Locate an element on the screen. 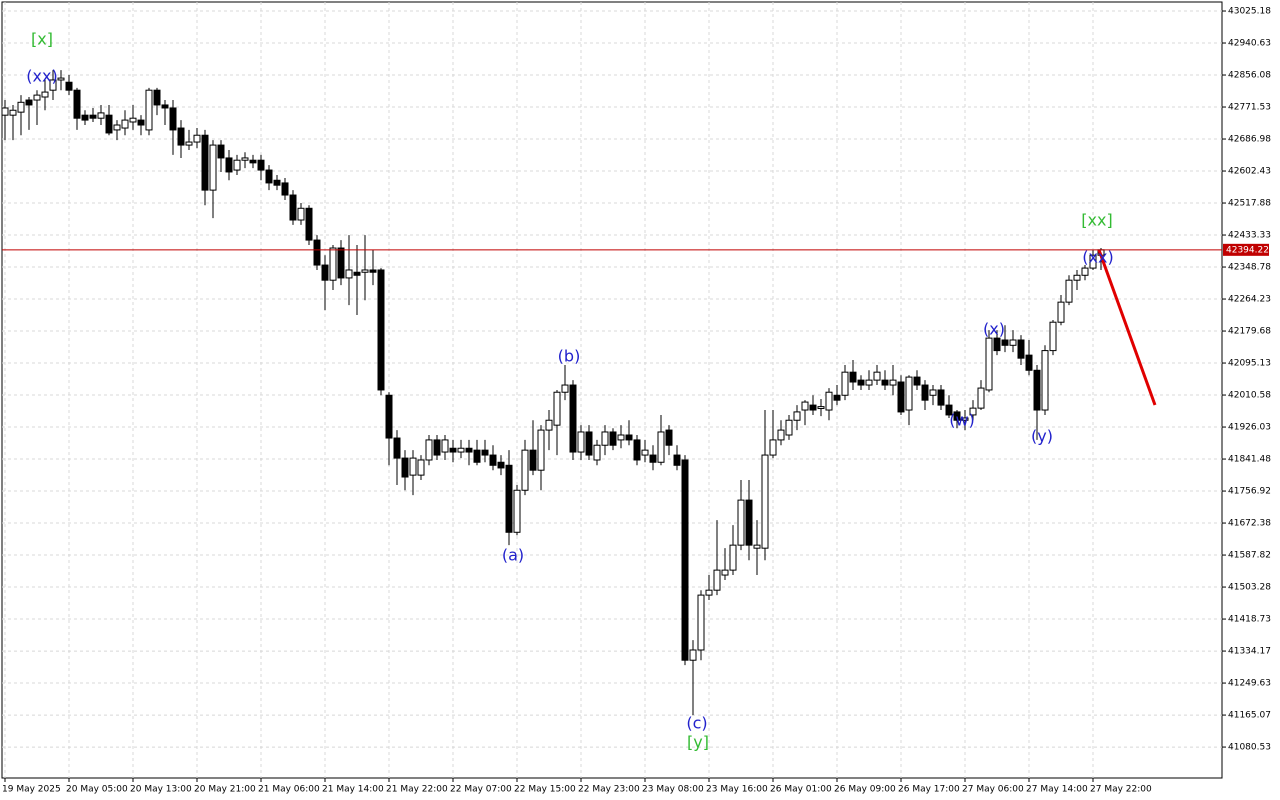 The width and height of the screenshot is (1280, 800). x-tick-label: 22 May 23:00 is located at coordinates (609, 790).